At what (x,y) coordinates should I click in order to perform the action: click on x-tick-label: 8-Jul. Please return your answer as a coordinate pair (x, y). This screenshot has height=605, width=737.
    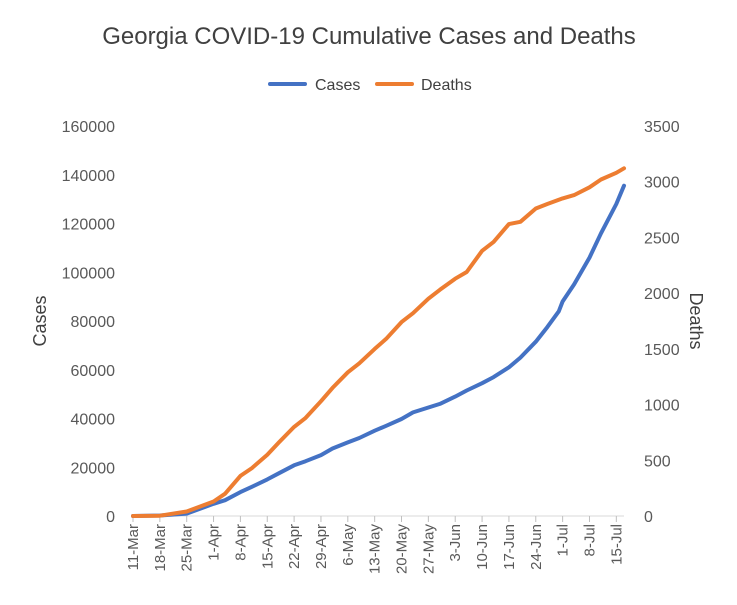
    Looking at the image, I should click on (589, 540).